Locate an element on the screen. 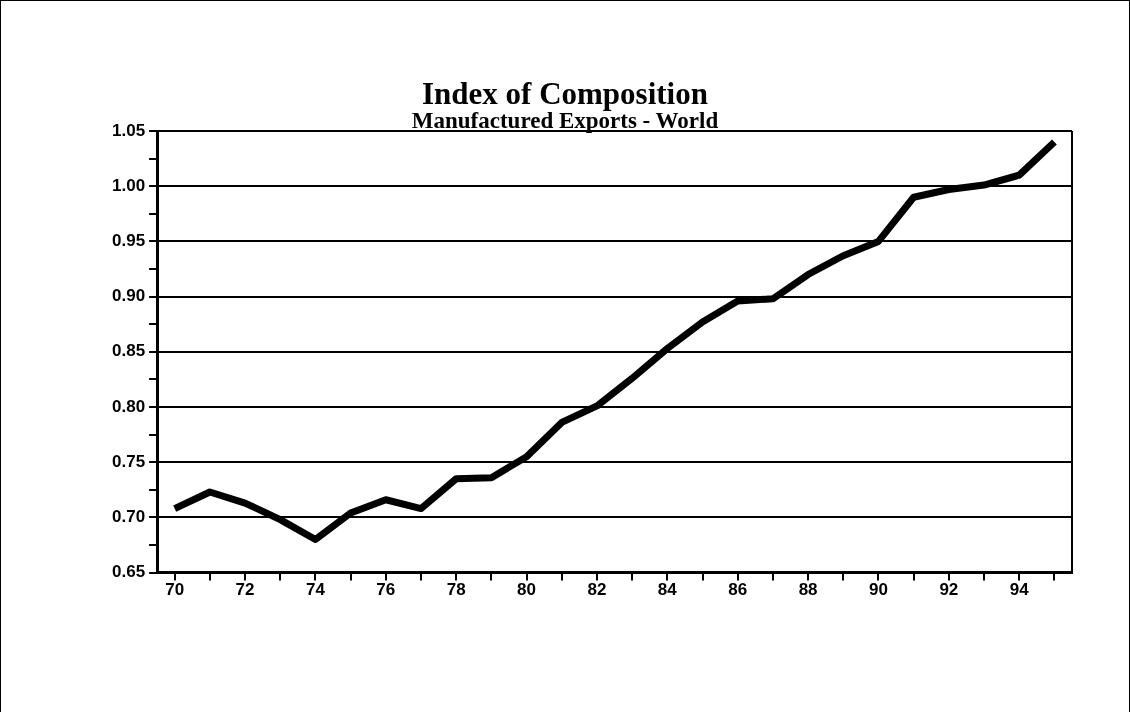 The height and width of the screenshot is (713, 1130). x-tick-label: 78 is located at coordinates (456, 590).